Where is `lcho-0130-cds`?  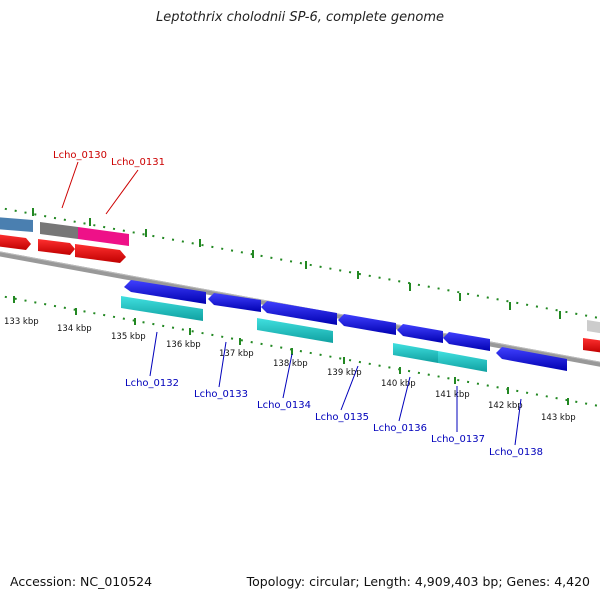 lcho-0130-cds is located at coordinates (56, 247).